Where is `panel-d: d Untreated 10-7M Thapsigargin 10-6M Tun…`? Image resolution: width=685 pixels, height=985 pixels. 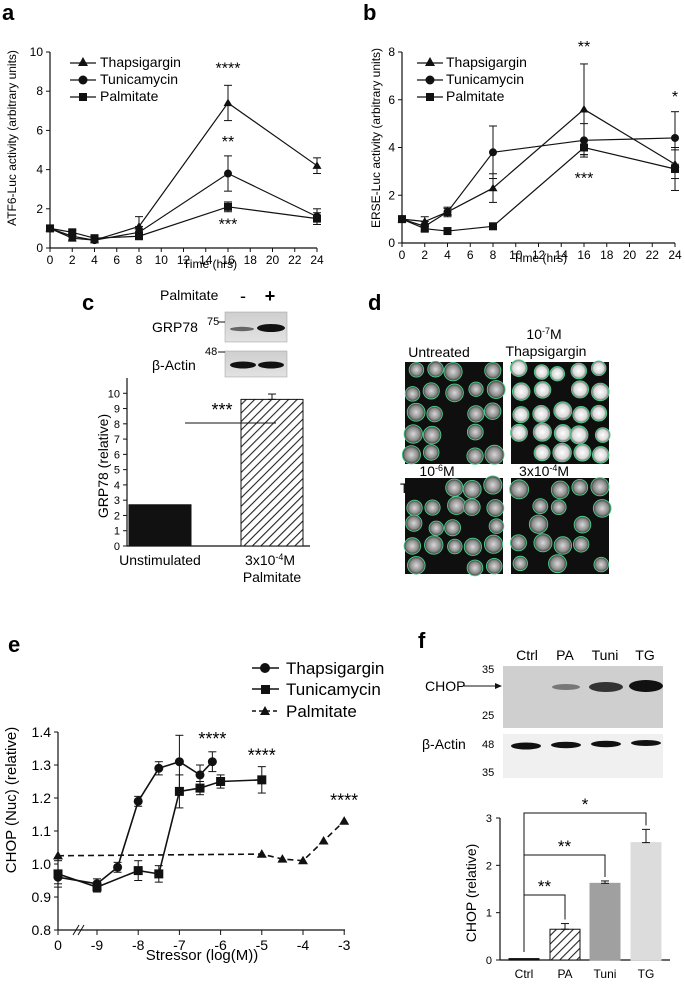 panel-d: d Untreated 10-7M Thapsigargin 10-6M Tun… is located at coordinates (490, 433).